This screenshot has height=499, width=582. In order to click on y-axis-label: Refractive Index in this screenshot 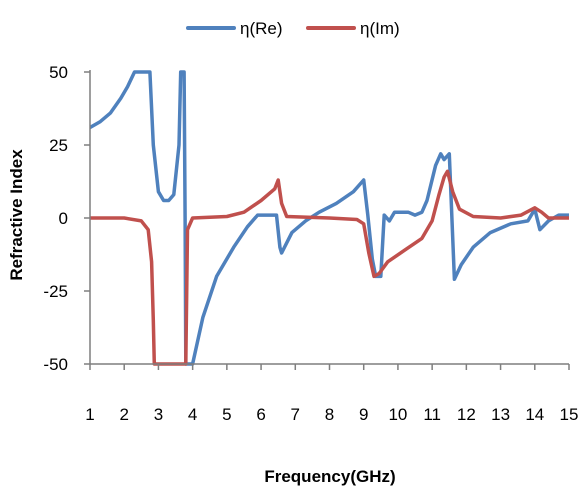, I will do `click(16, 215)`.